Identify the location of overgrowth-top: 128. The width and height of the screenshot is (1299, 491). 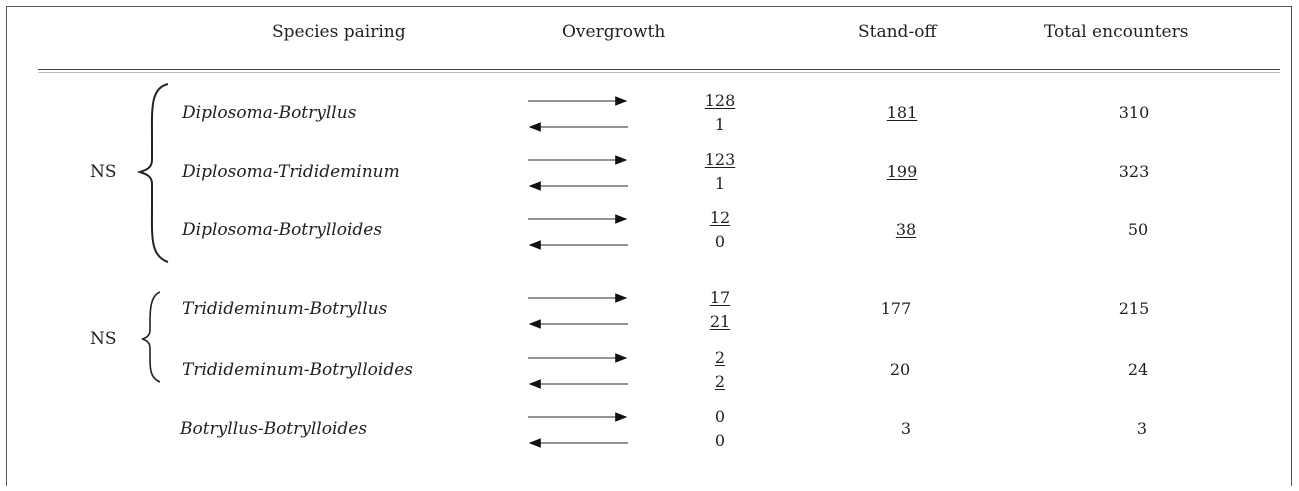
(720, 100).